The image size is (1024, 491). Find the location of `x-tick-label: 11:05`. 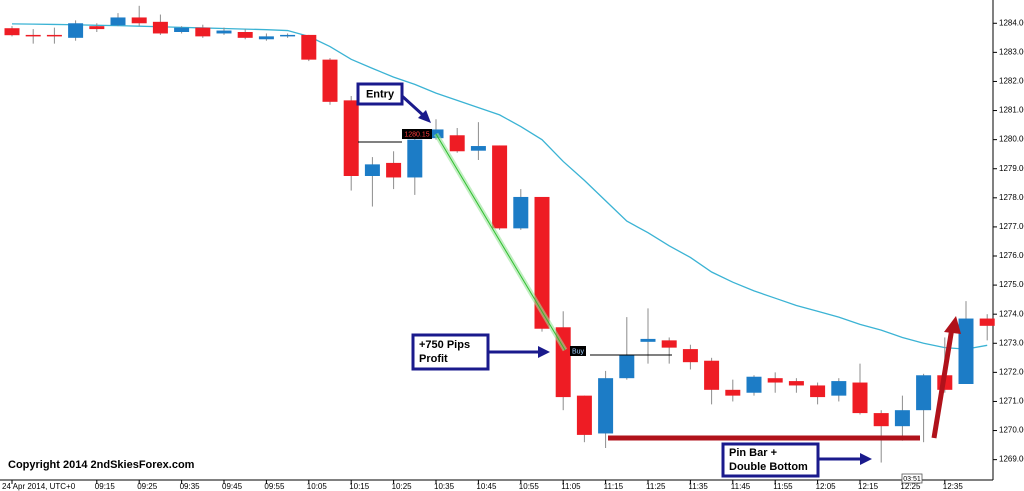

x-tick-label: 11:05 is located at coordinates (571, 486).